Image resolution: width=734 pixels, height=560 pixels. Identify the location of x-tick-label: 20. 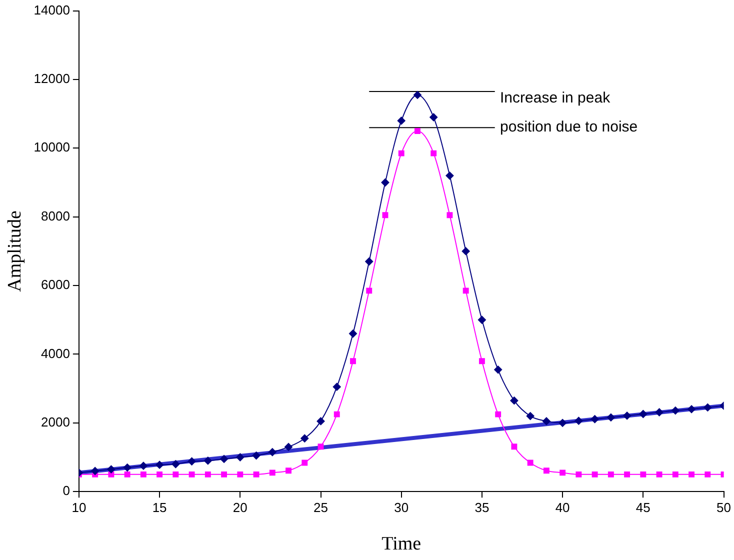
(240, 507).